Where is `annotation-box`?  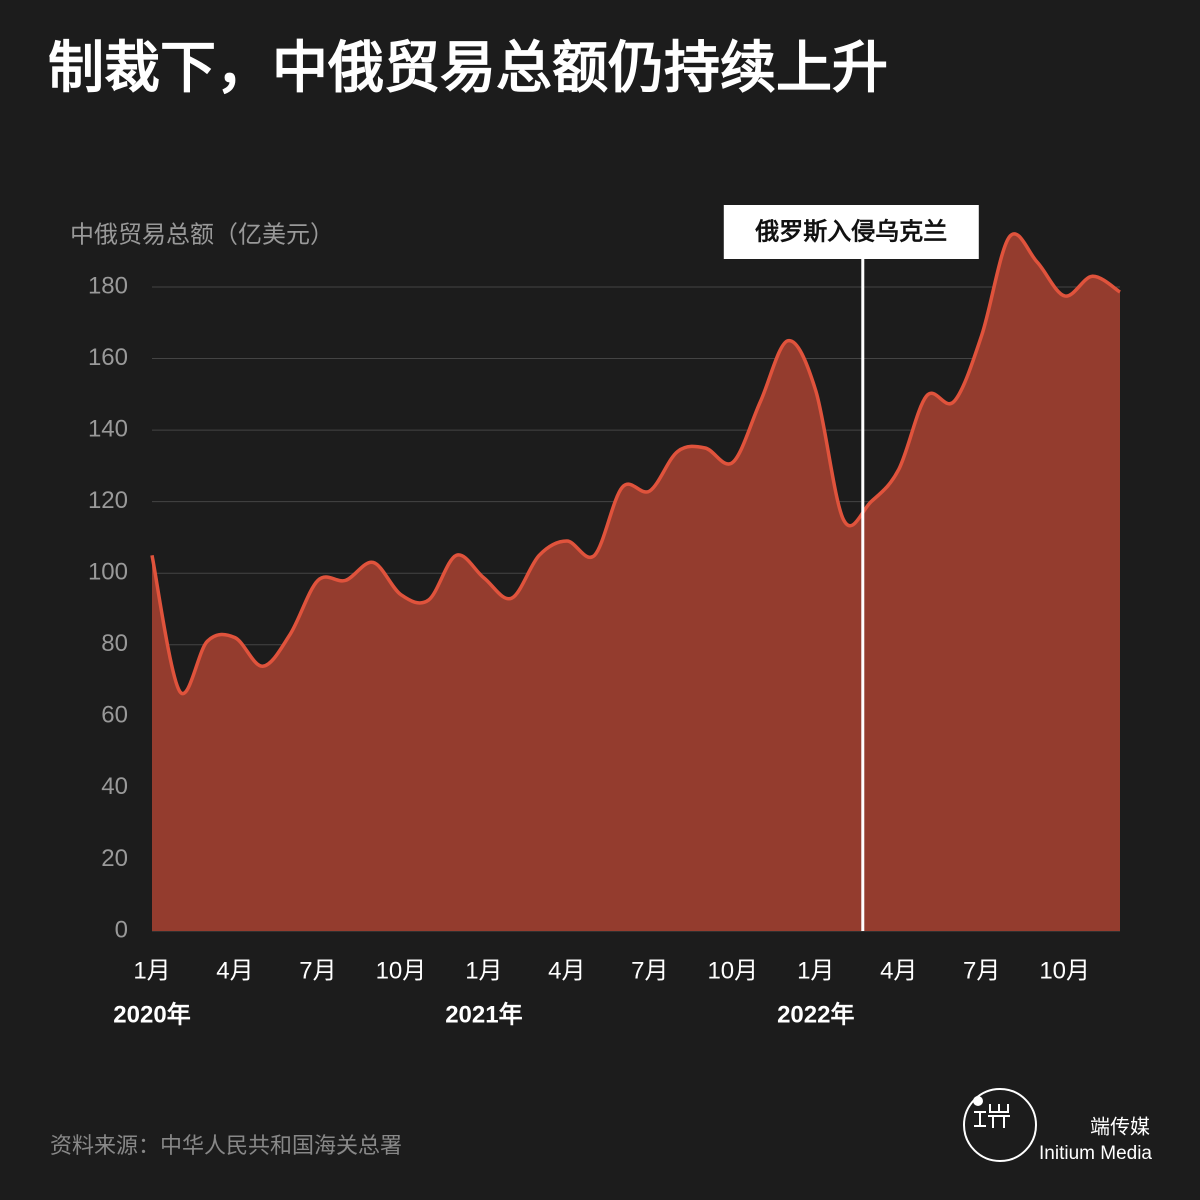
annotation-box is located at coordinates (851, 232).